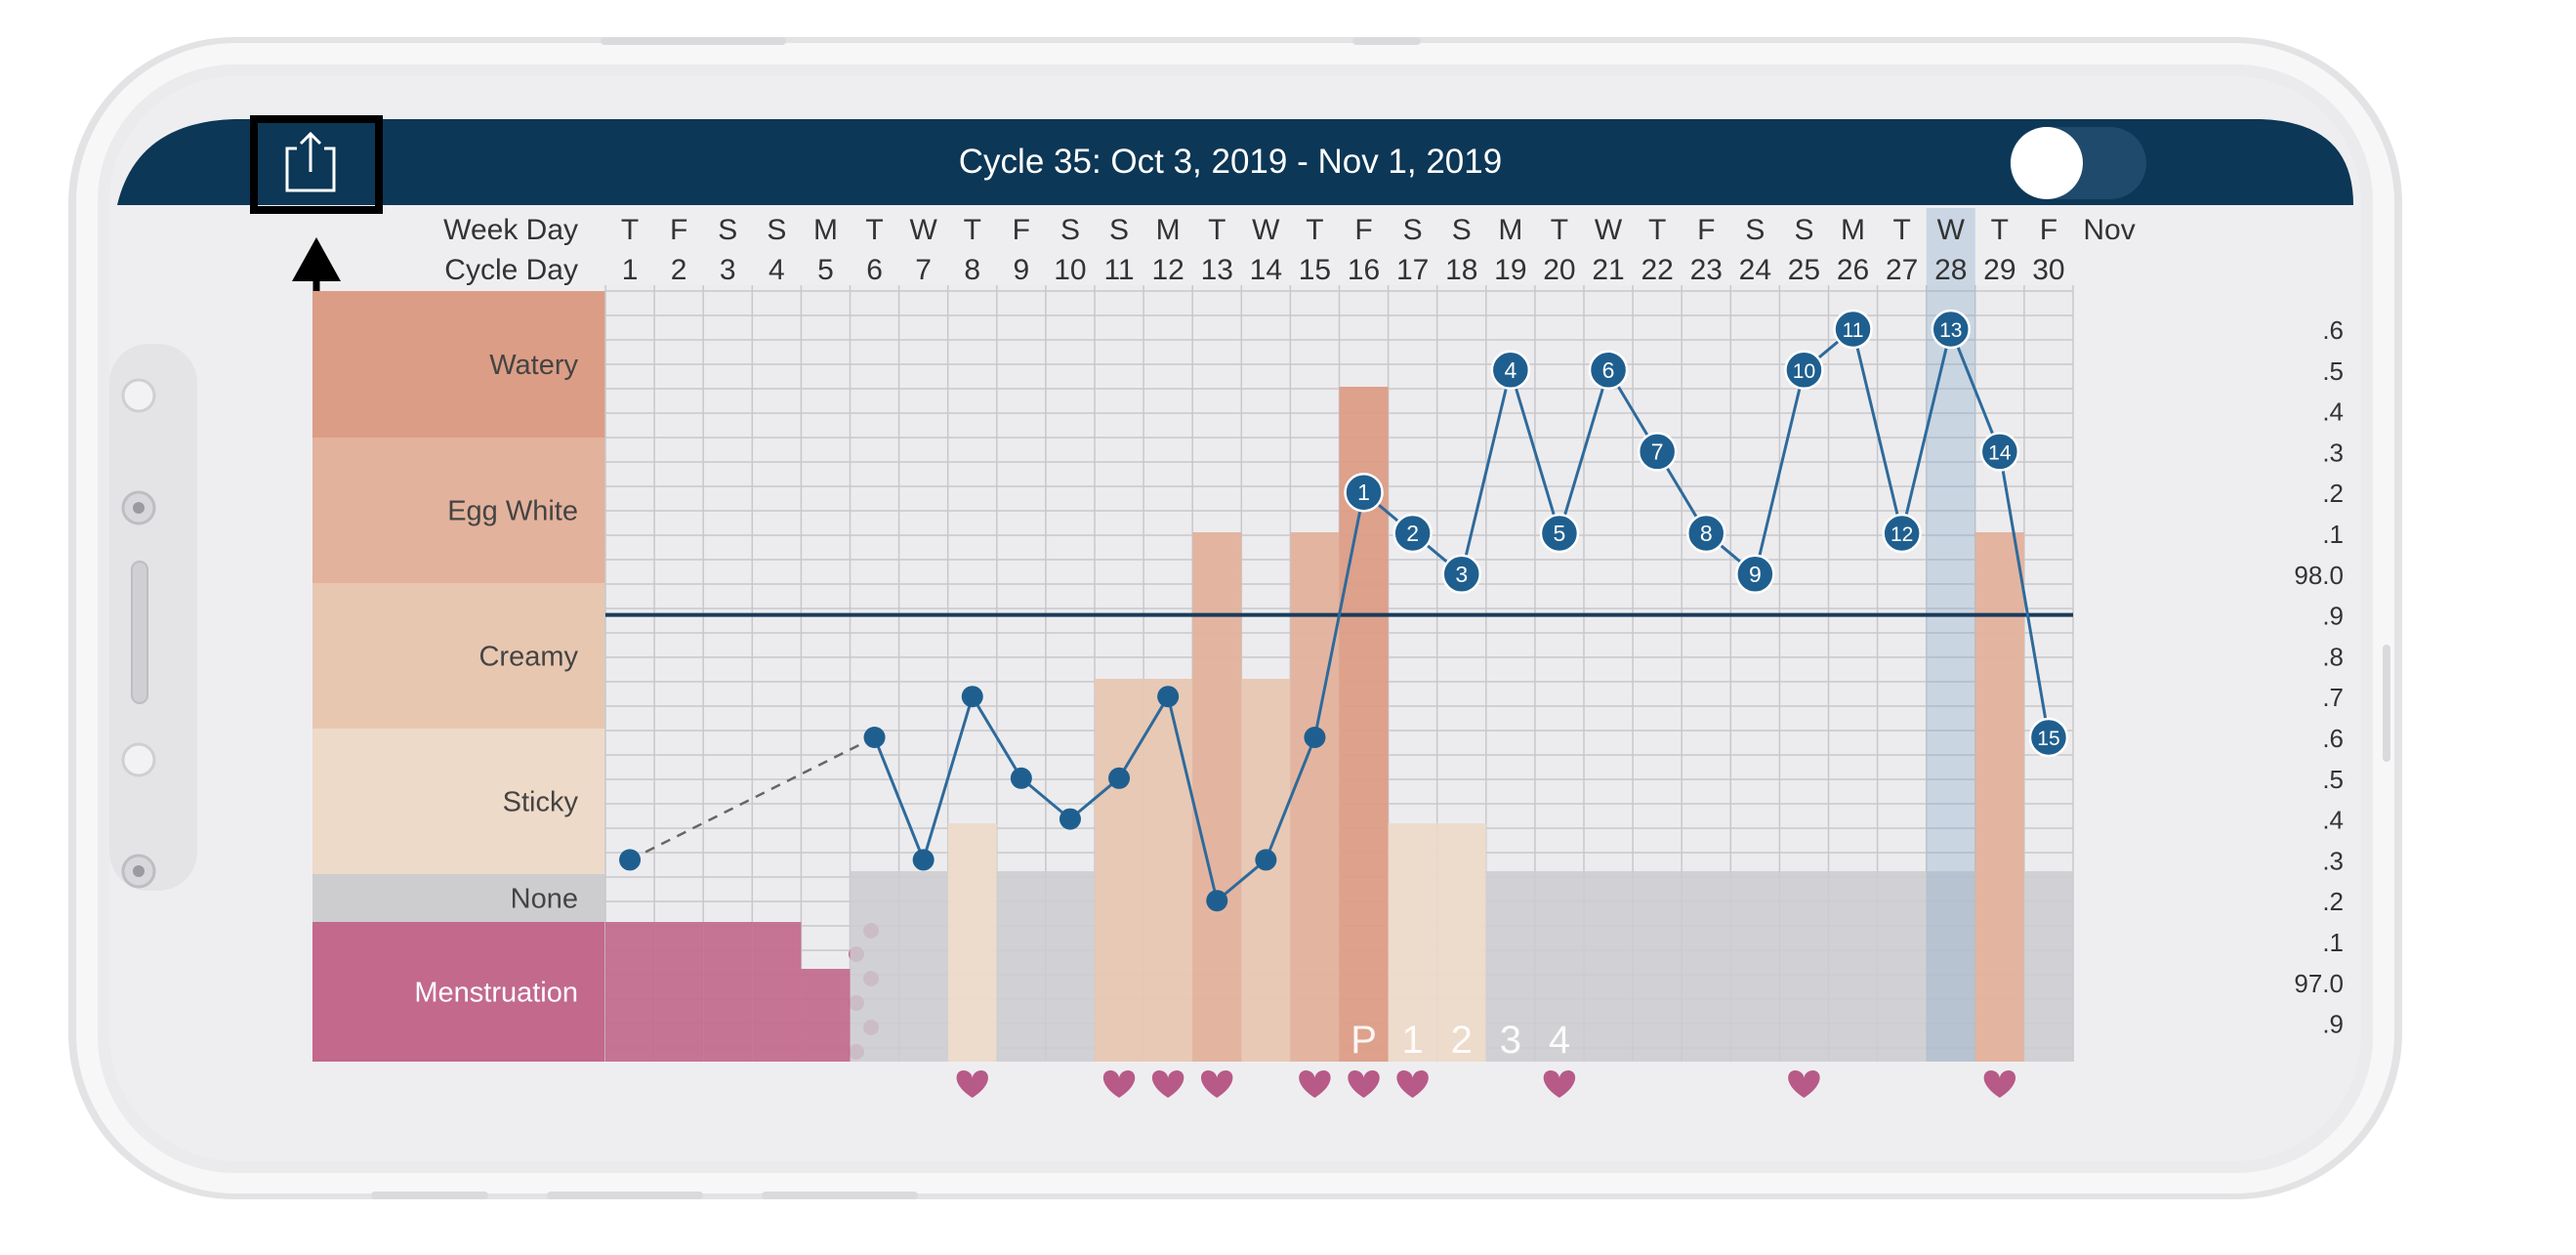  Describe the element at coordinates (1657, 270) in the screenshot. I see `cycle-day-label: 22` at that location.